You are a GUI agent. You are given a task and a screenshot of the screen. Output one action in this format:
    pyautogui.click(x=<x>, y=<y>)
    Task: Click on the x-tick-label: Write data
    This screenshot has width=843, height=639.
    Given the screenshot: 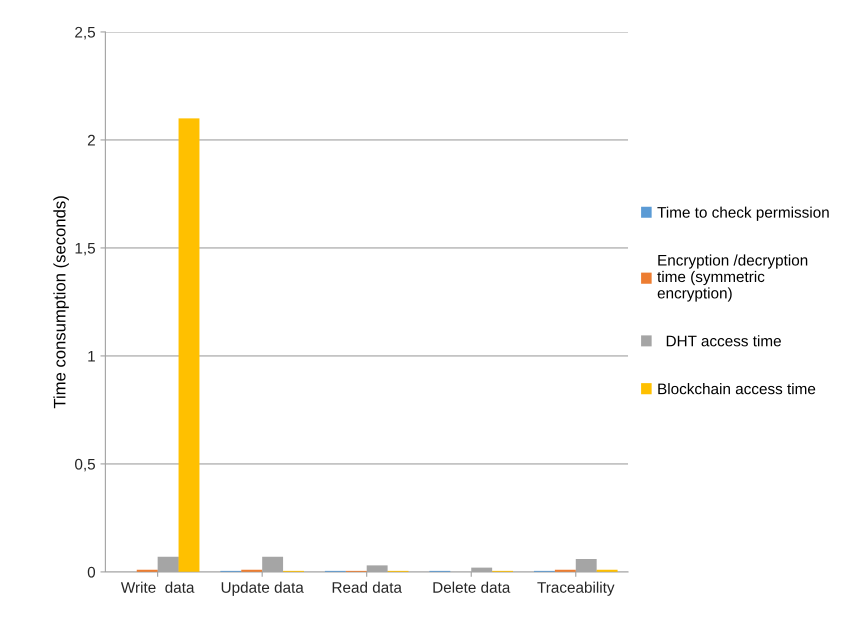 What is the action you would take?
    pyautogui.click(x=157, y=587)
    